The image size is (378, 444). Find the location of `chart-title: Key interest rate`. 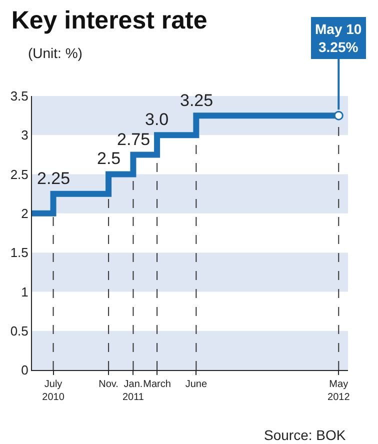

chart-title: Key interest rate is located at coordinates (109, 20).